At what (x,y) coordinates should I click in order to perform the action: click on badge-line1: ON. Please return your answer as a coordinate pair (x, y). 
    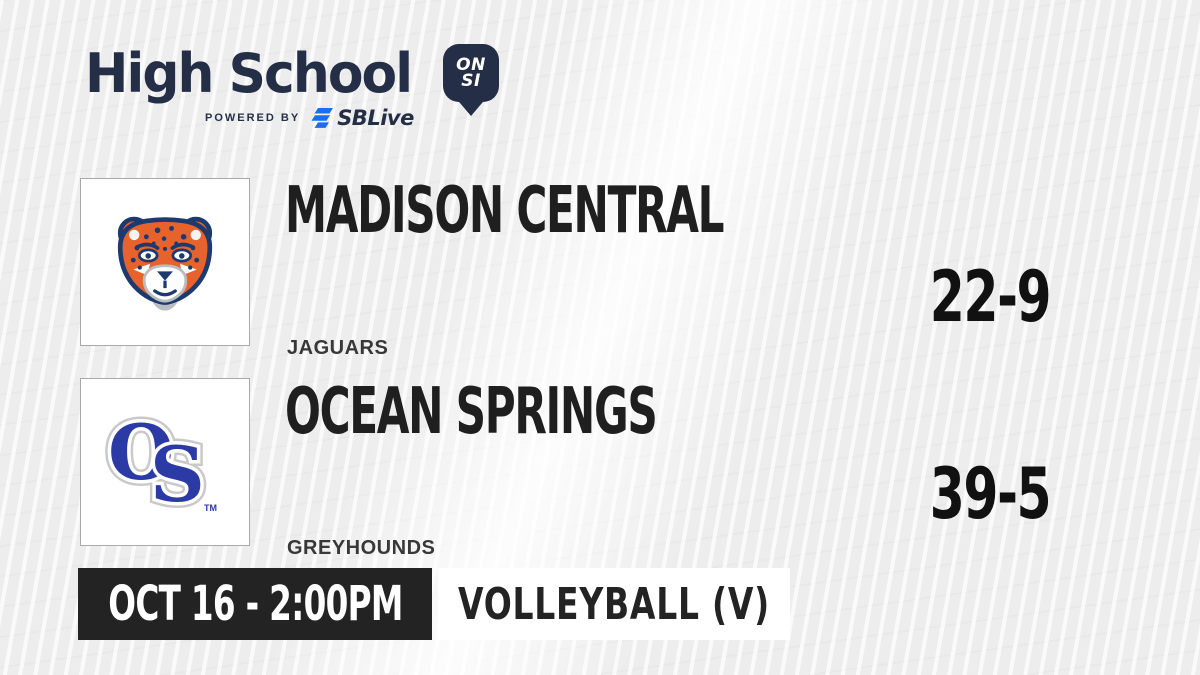
    Looking at the image, I should click on (471, 64).